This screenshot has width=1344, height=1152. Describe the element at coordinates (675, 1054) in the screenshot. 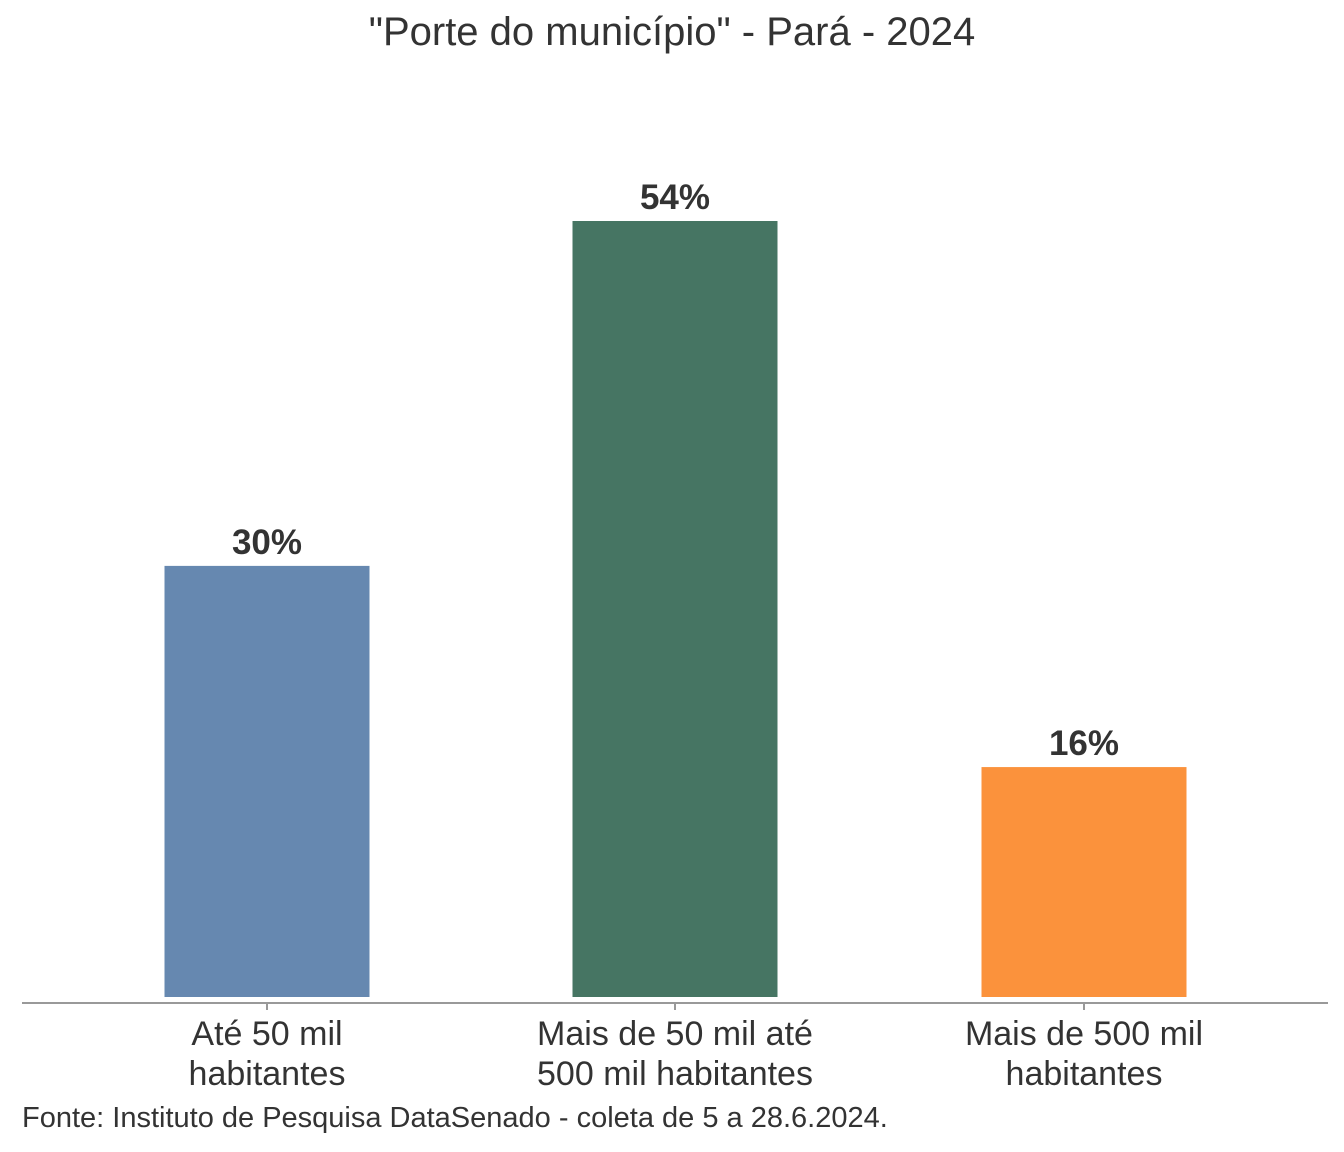

I see `x-tick-label-1: Mais de 50 mil até 500 mil habitantes` at that location.